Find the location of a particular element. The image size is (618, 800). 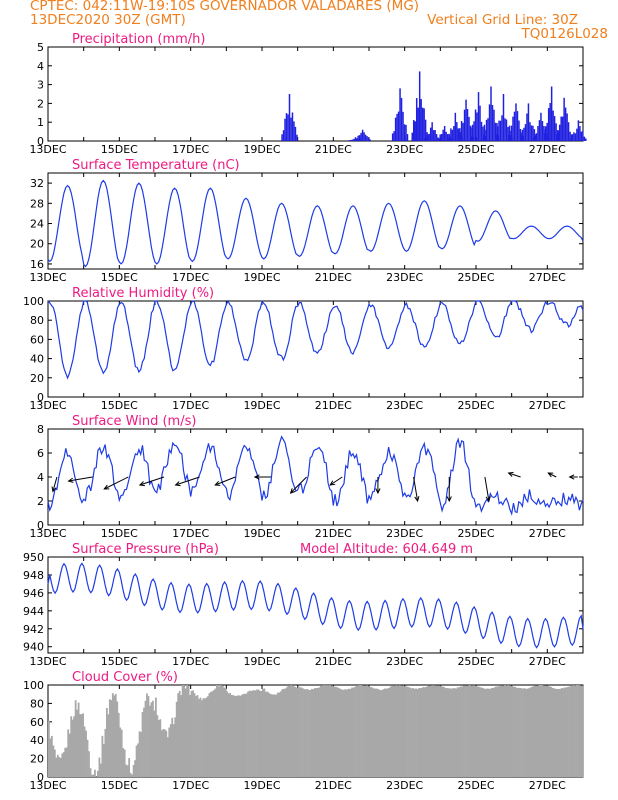

y-tick-label: 950 is located at coordinates (33, 557).